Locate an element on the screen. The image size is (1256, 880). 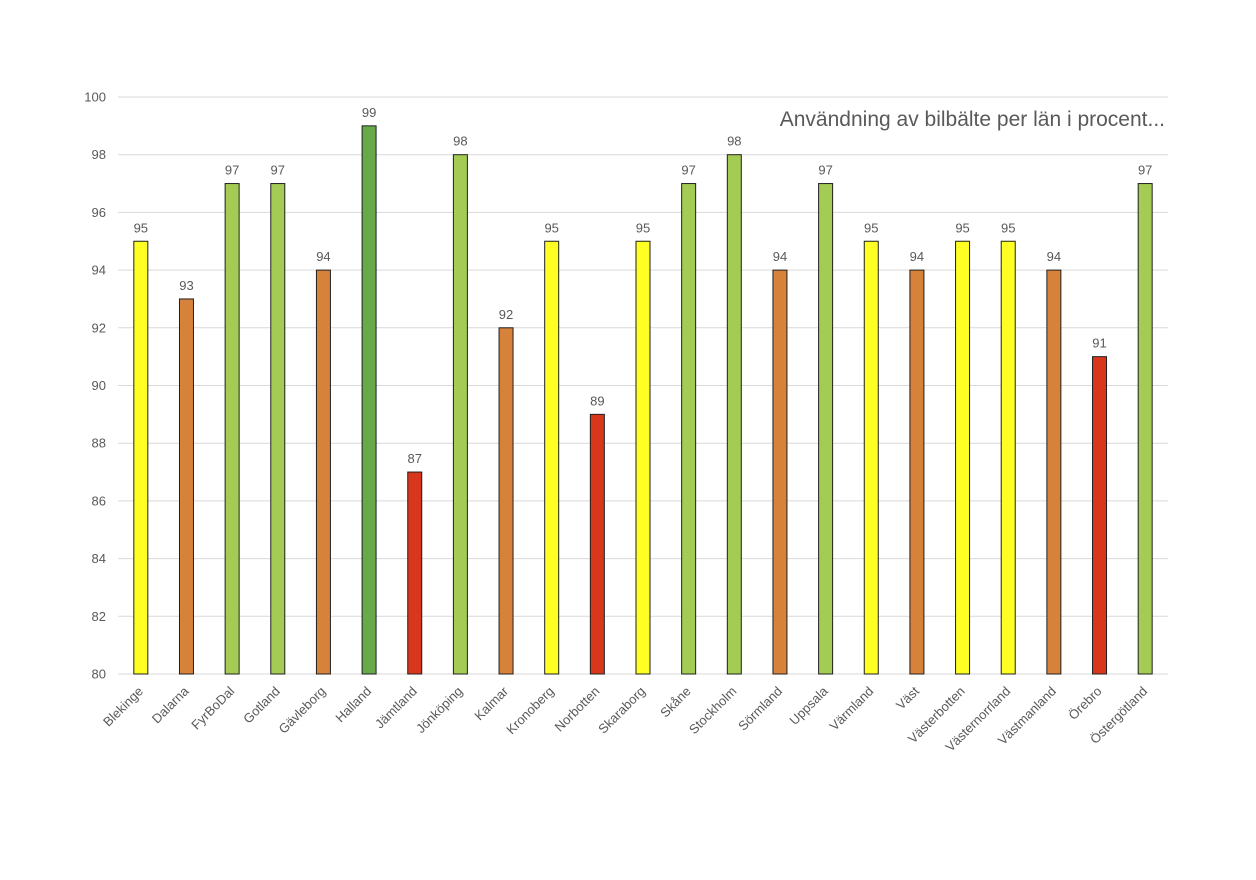
category-label: Örebro is located at coordinates (1084, 703).